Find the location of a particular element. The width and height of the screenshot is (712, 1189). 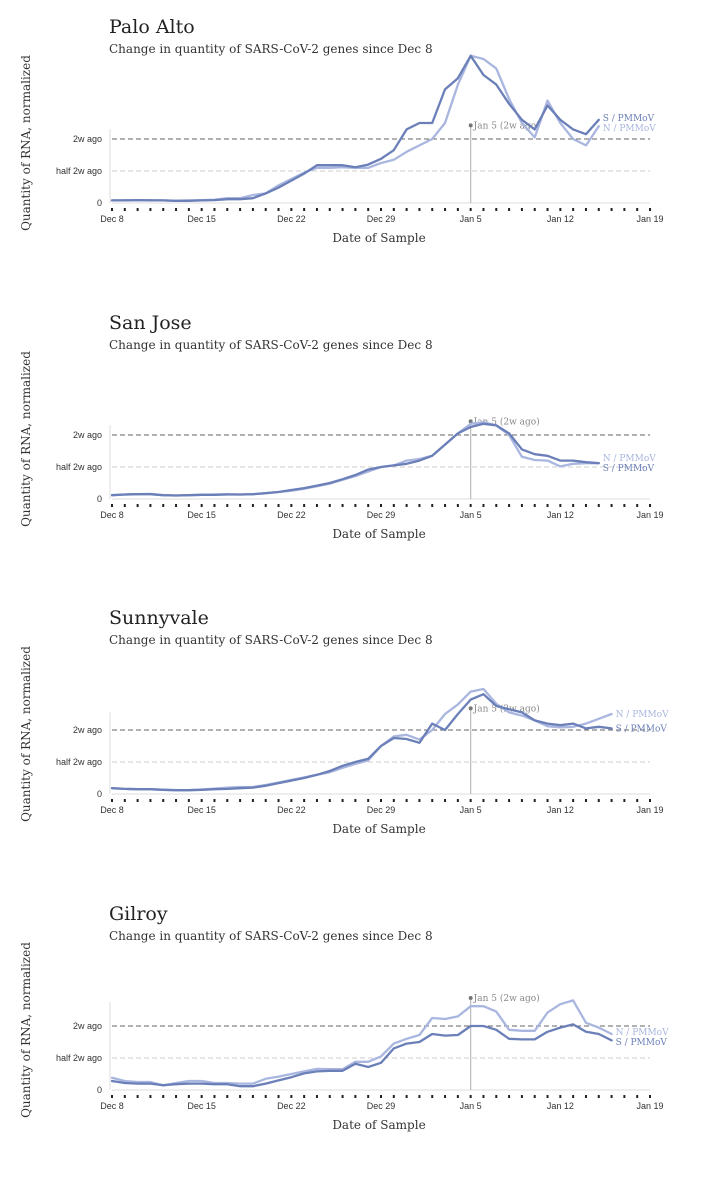

x-tick-label: Jan 19 is located at coordinates (649, 515).